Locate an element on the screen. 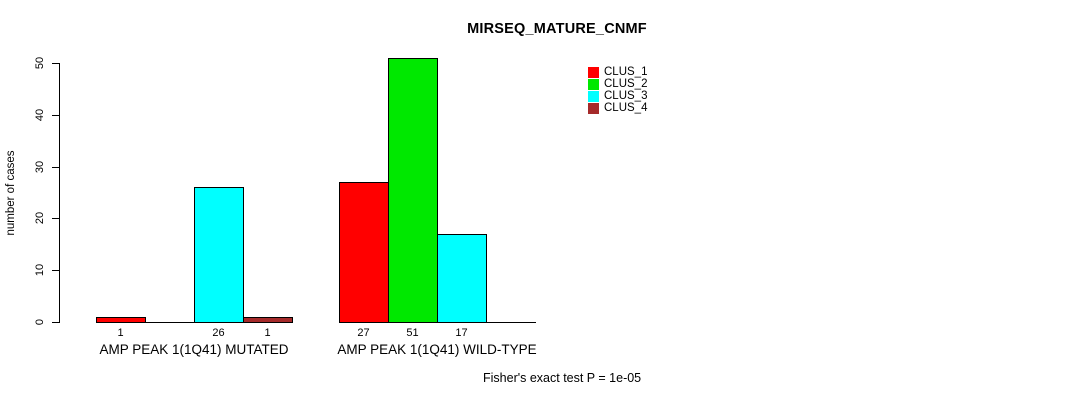 Image resolution: width=1090 pixels, height=400 pixels. bar-CLUS_2-group2 is located at coordinates (413, 190).